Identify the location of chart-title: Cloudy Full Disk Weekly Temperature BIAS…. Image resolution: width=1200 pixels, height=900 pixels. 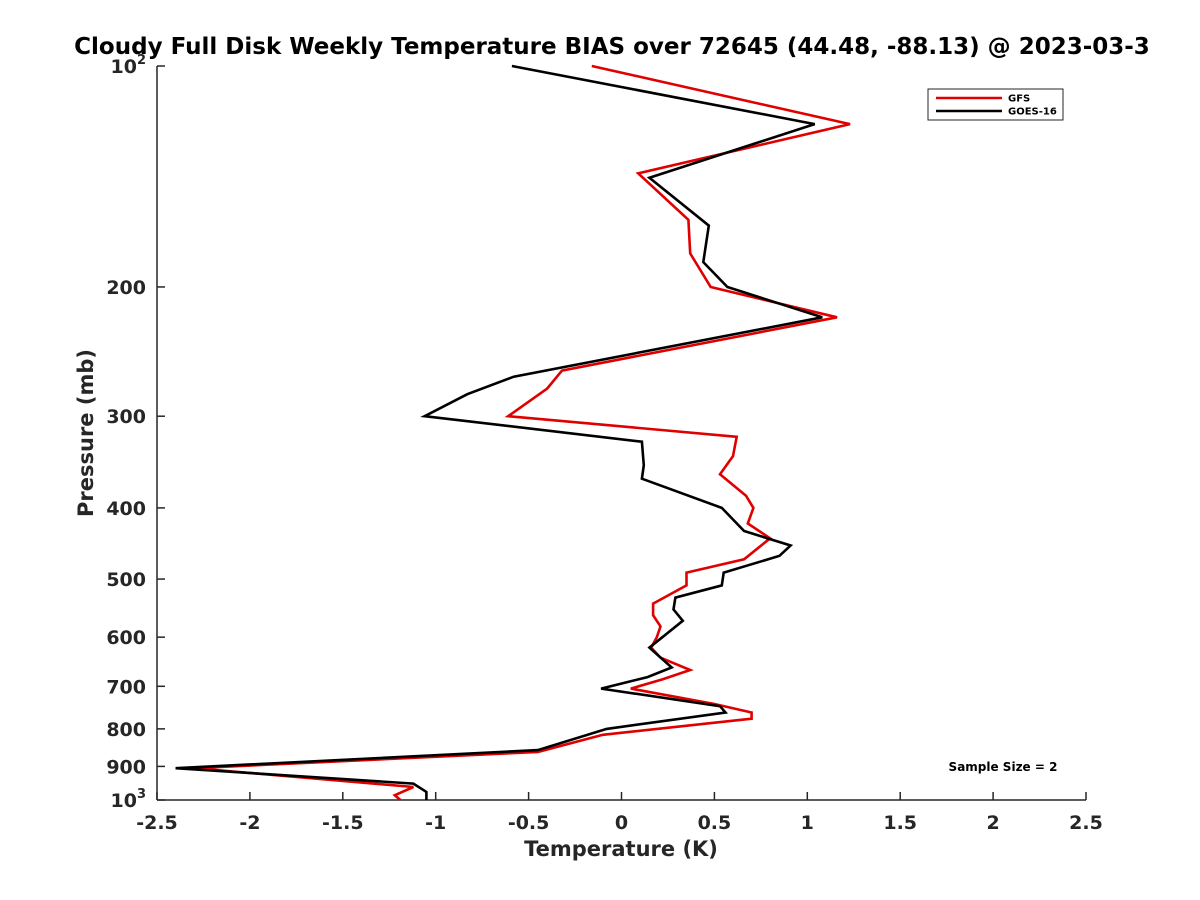
(612, 47).